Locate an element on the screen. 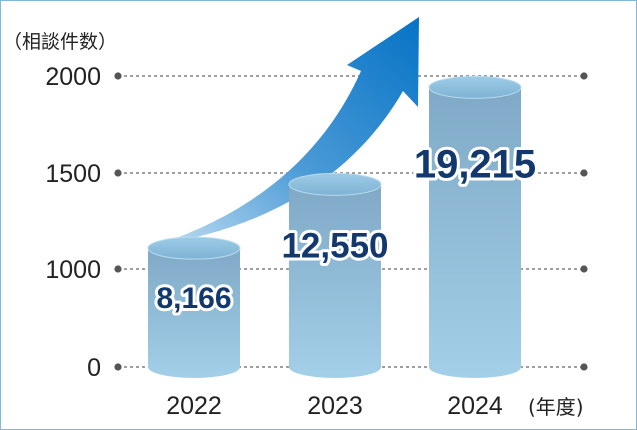 The height and width of the screenshot is (430, 637). x-tick-label: 2022 is located at coordinates (194, 406).